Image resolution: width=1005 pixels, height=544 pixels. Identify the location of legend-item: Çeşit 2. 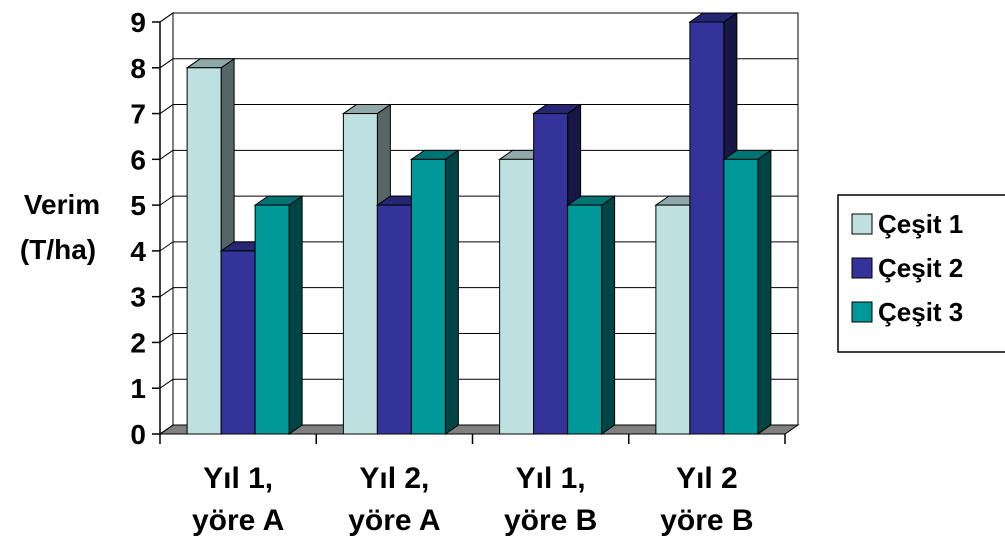
(907, 268).